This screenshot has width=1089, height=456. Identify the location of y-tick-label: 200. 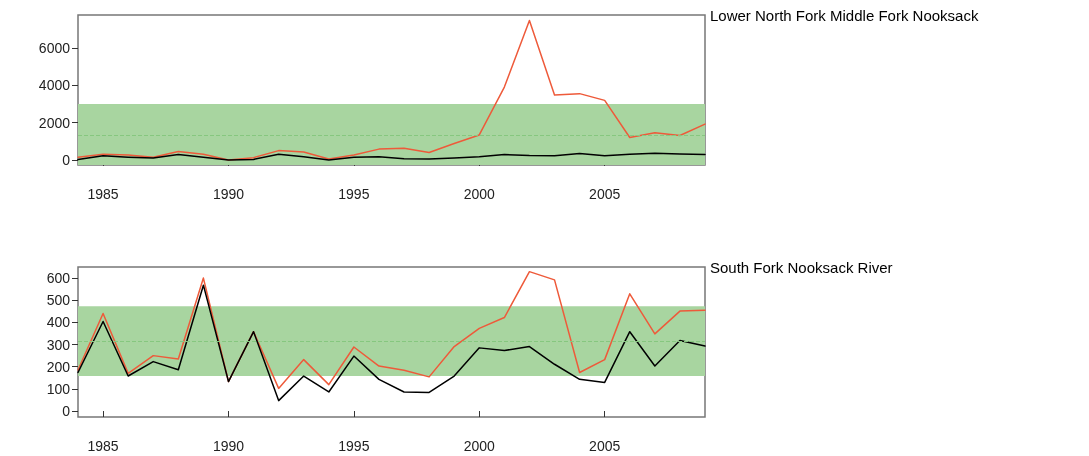
(58, 366).